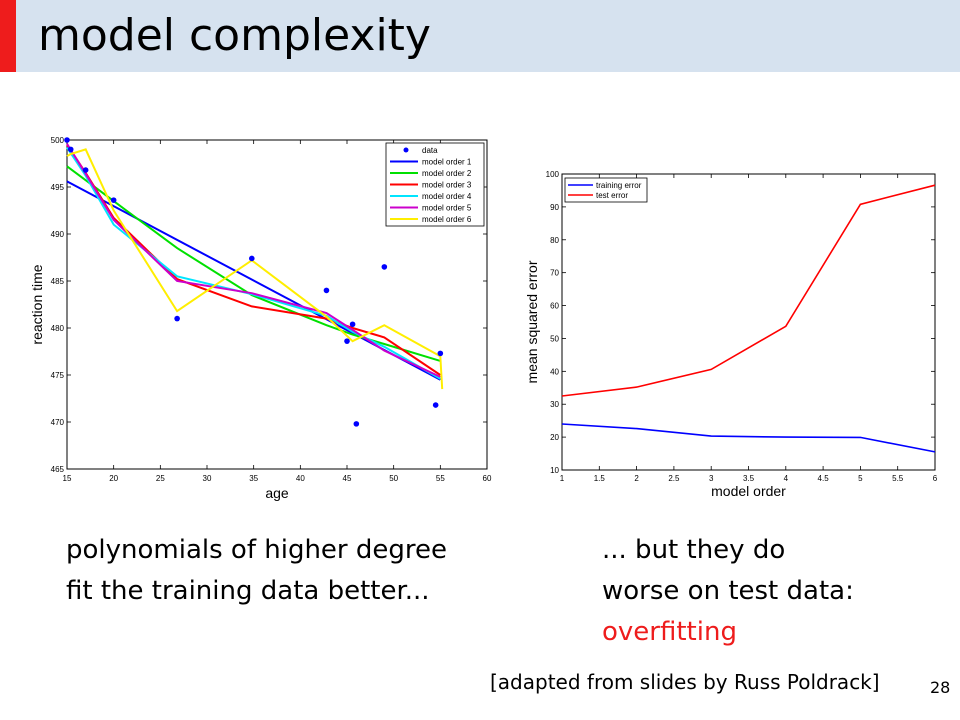 The height and width of the screenshot is (720, 960). Describe the element at coordinates (554, 404) in the screenshot. I see `y-tick-label: 30` at that location.